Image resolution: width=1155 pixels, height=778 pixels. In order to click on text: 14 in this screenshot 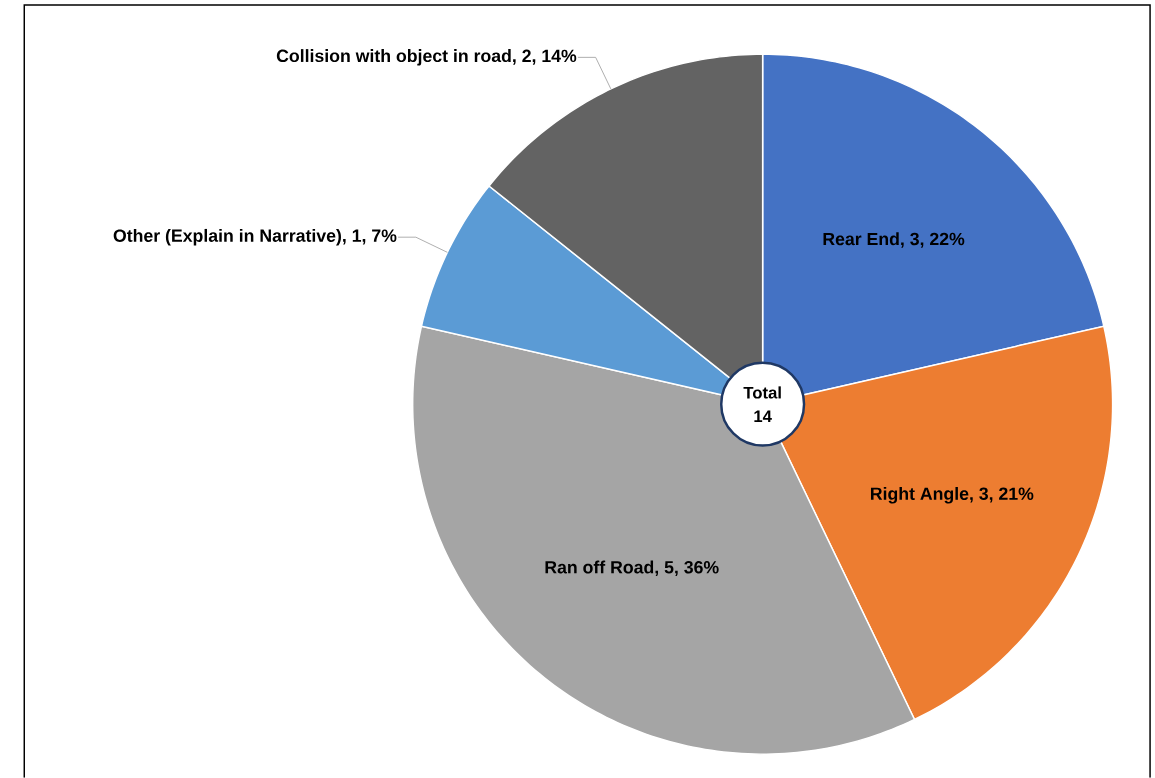, I will do `click(763, 416)`.